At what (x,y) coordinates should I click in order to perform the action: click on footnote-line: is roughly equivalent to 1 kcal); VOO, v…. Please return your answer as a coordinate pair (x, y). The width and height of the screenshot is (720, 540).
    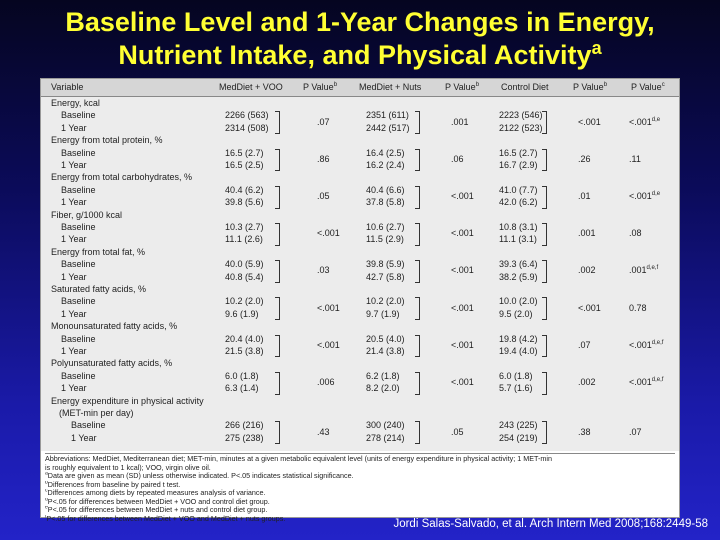
    Looking at the image, I should click on (360, 468).